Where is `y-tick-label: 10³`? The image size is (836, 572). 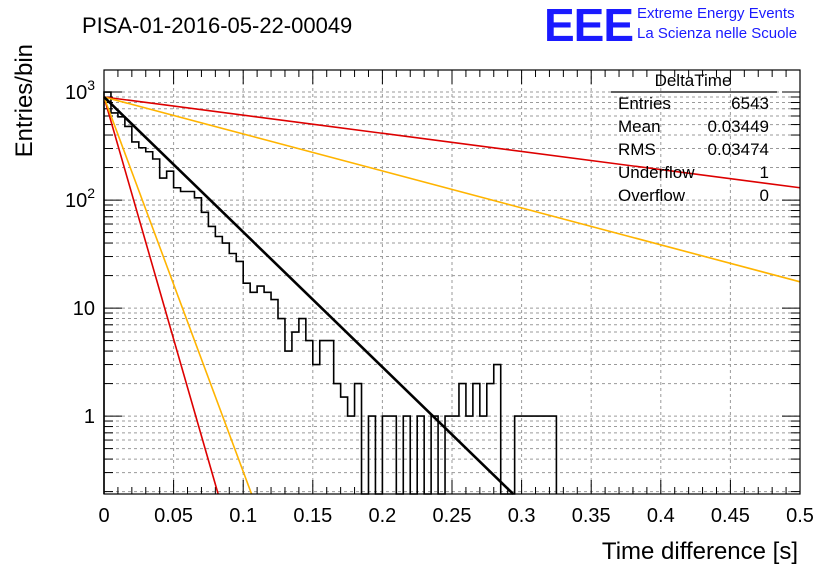
y-tick-label: 10³ is located at coordinates (80, 90).